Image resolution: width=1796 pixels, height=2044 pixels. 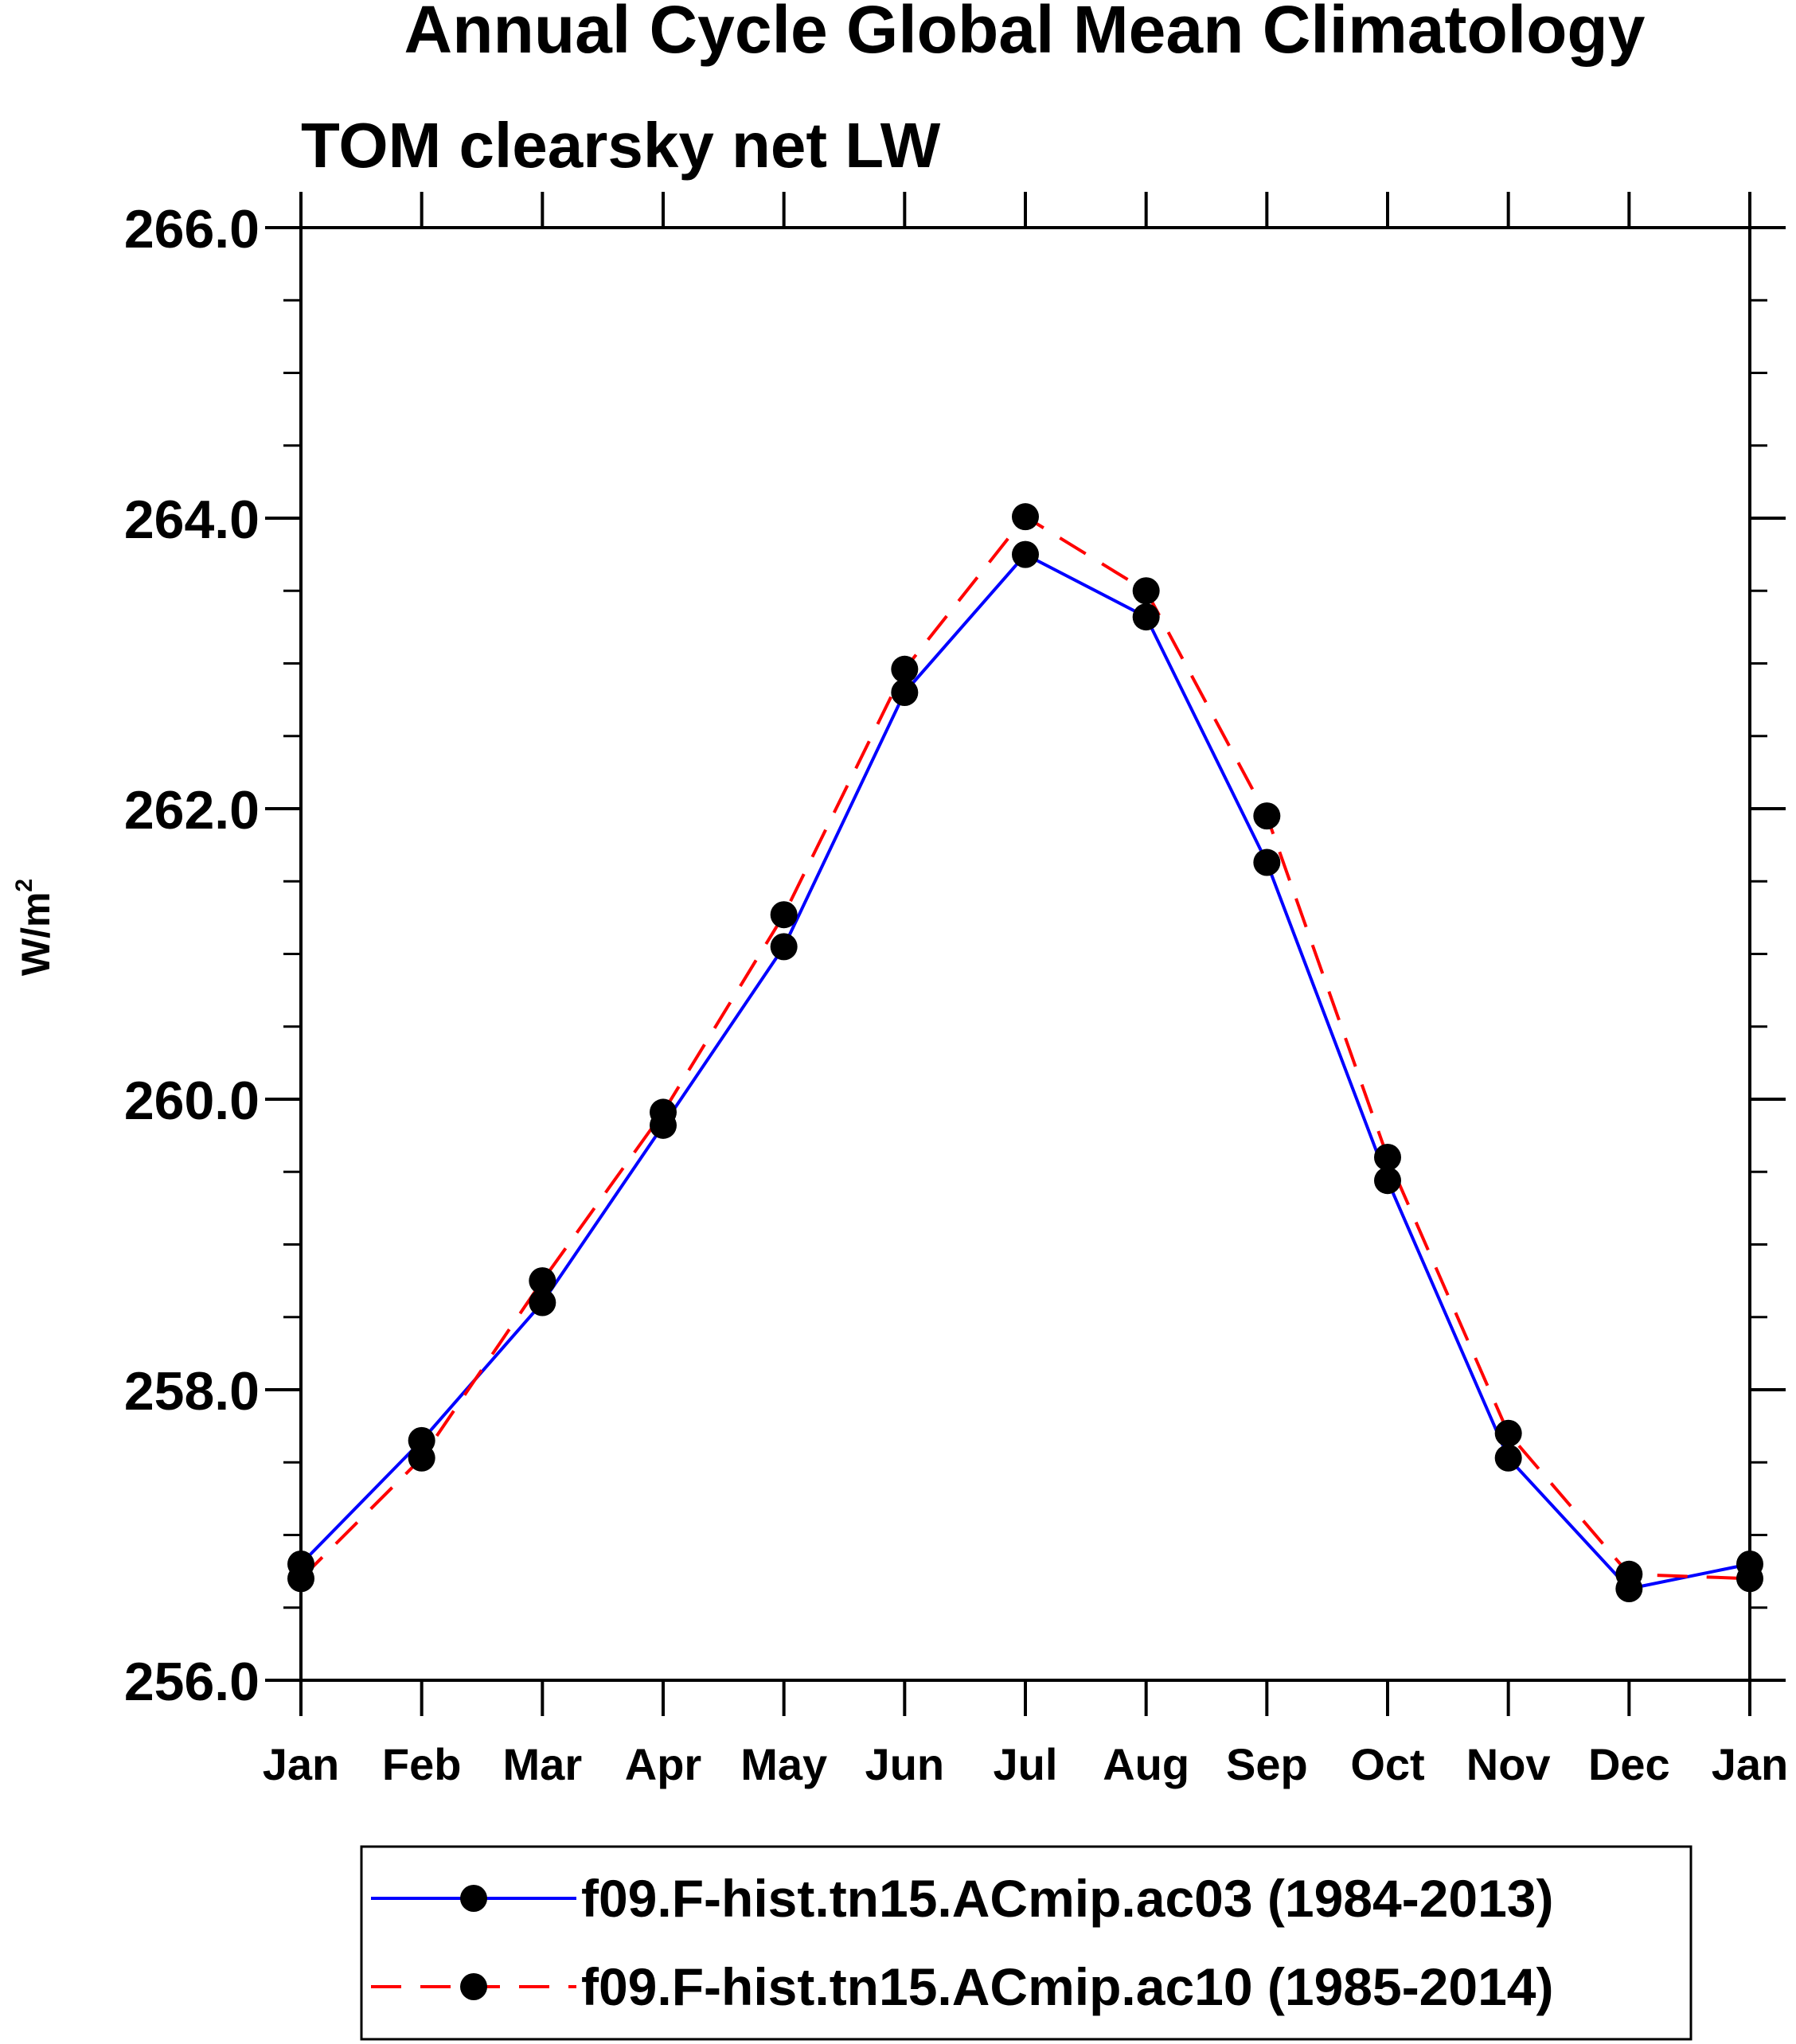 I want to click on legend-label-ac03: f09.F-hist.tn15.ACmip.ac03 (1984-2013), so click(x=1067, y=1899).